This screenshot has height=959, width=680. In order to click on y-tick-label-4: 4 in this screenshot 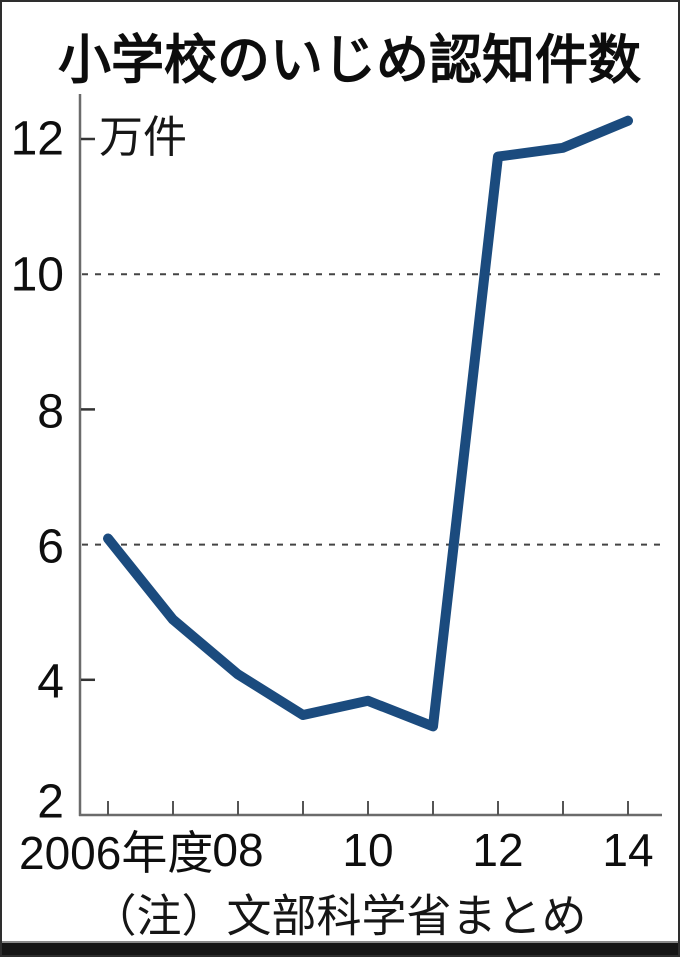, I will do `click(50, 682)`.